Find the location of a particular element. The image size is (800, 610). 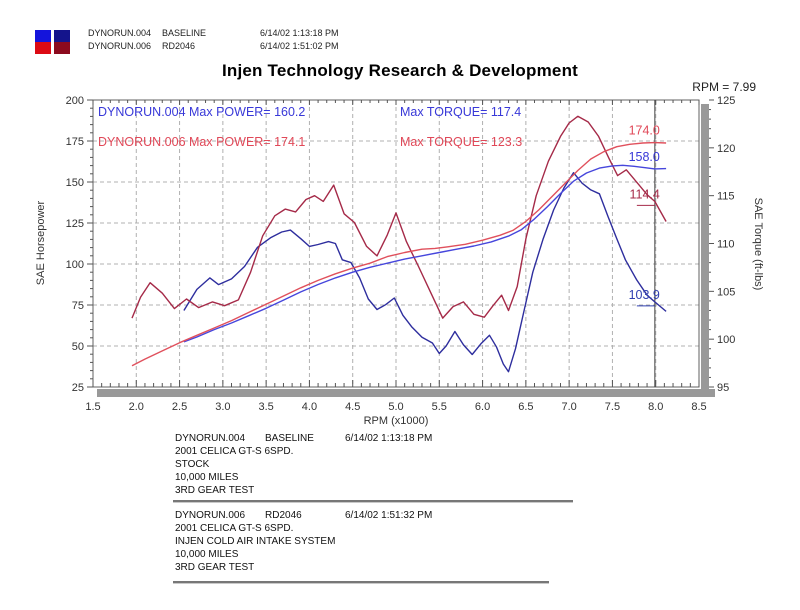

rpm-cursor-readout: RPM = 7.99 is located at coordinates (724, 87).